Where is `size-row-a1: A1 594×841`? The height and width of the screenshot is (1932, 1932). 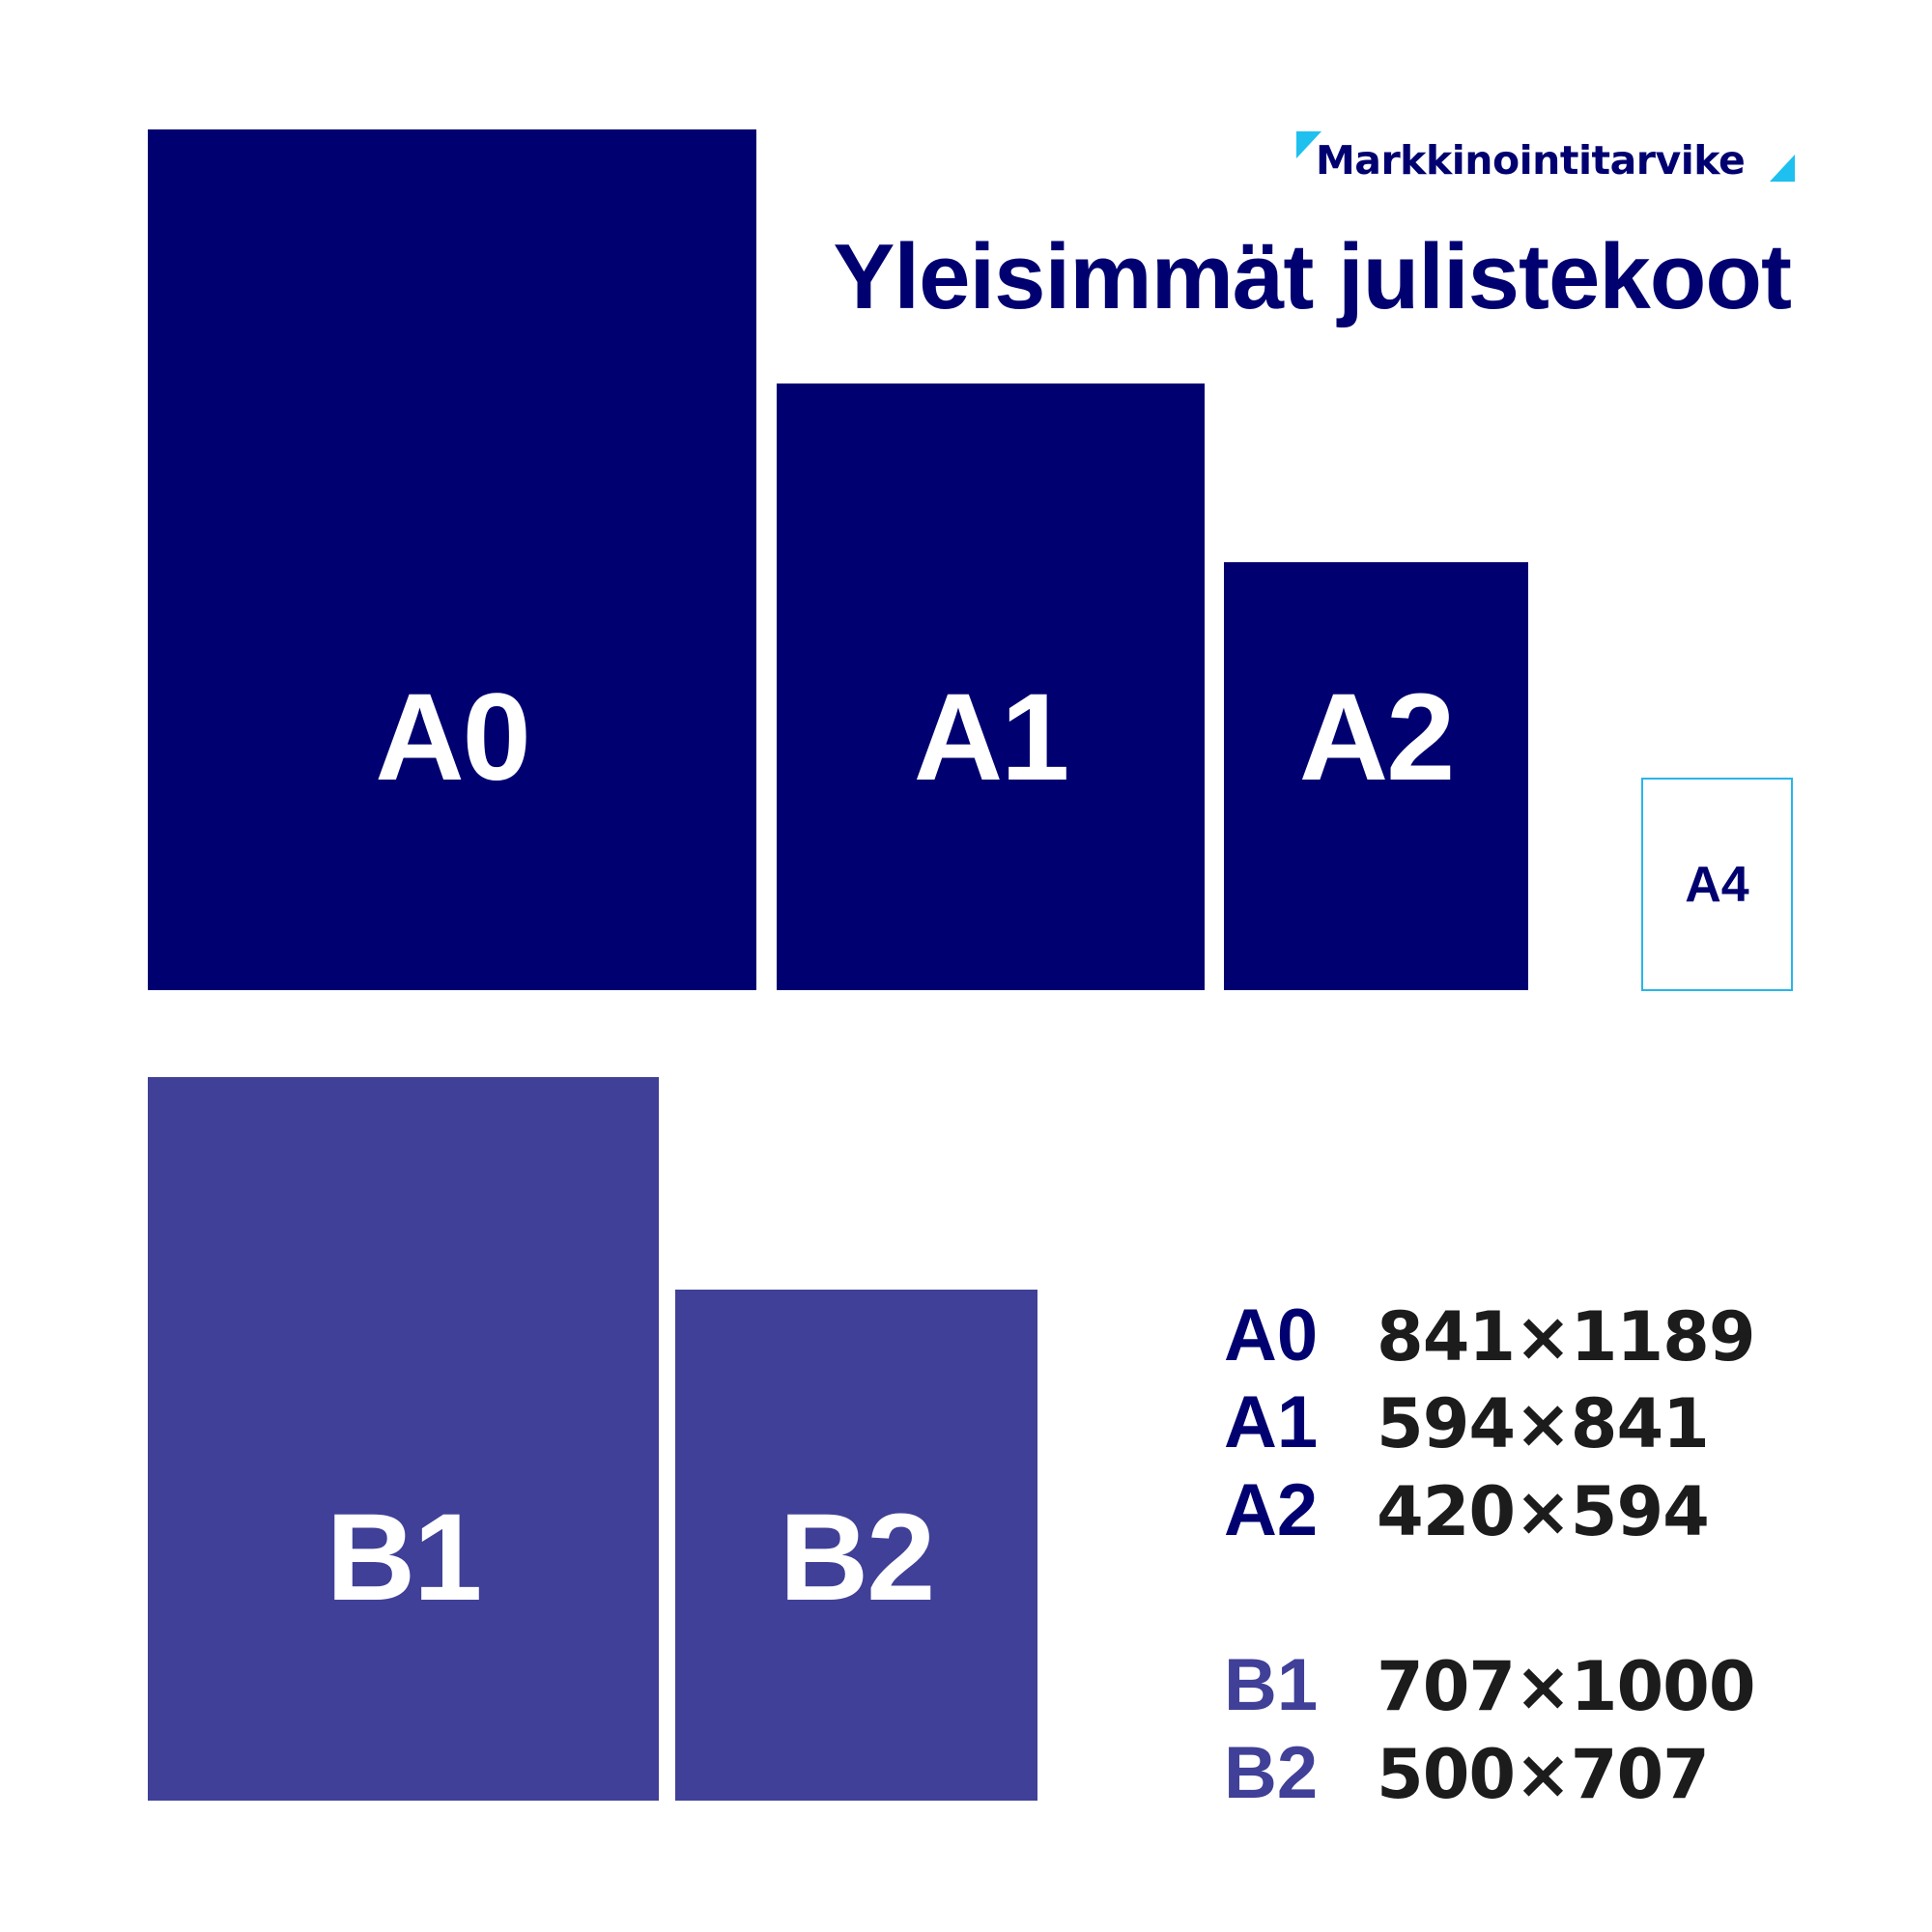 size-row-a1: A1 594×841 is located at coordinates (1467, 1422).